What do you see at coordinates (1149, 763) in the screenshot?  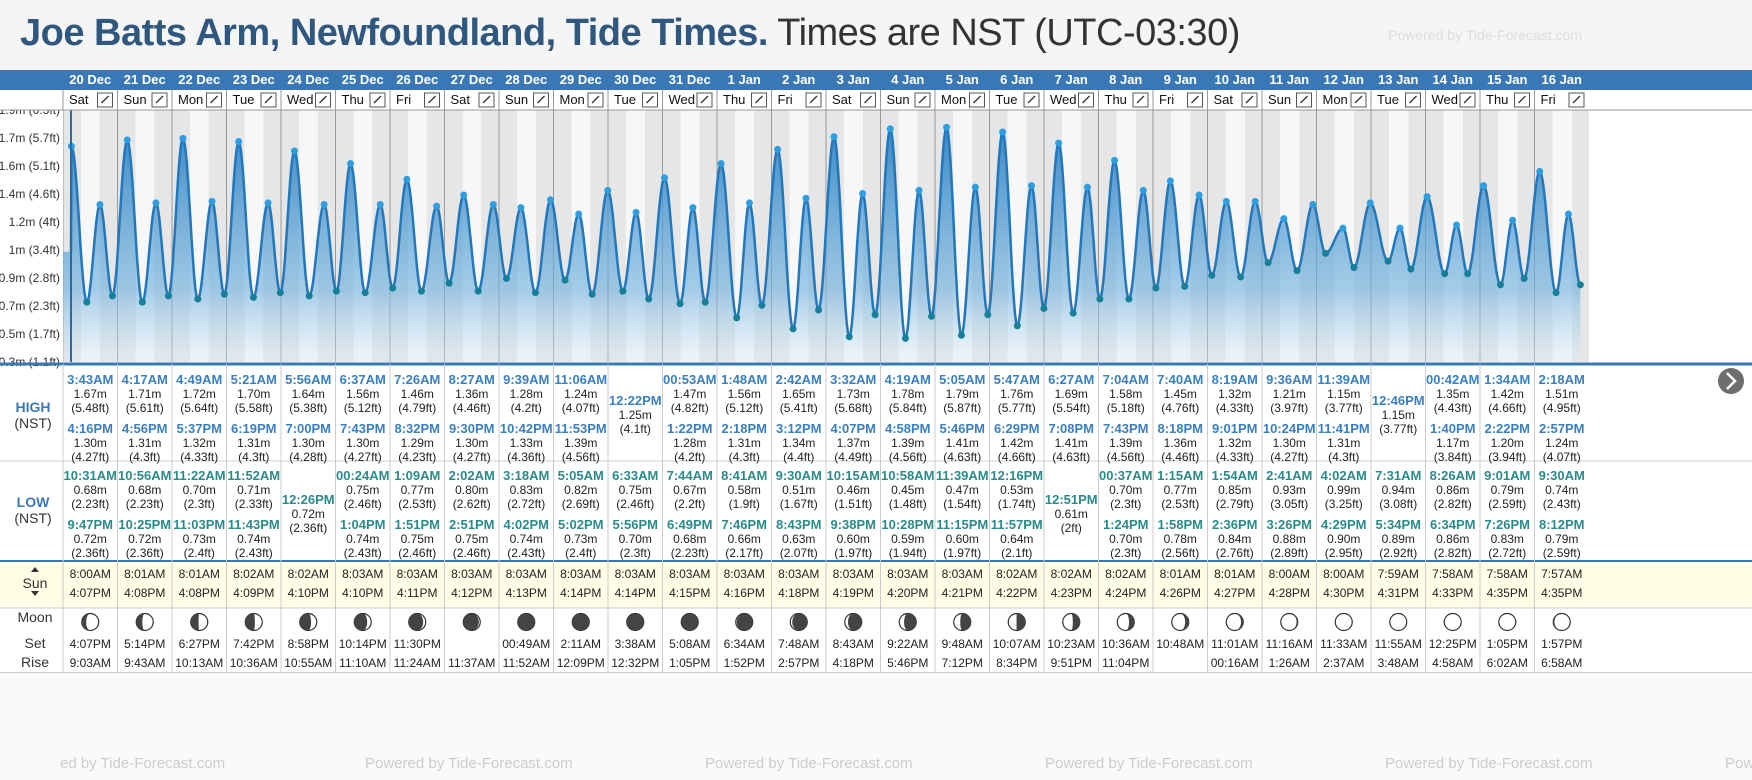 I see `footer-watermark: Powered by Tide-Forecast.com` at bounding box center [1149, 763].